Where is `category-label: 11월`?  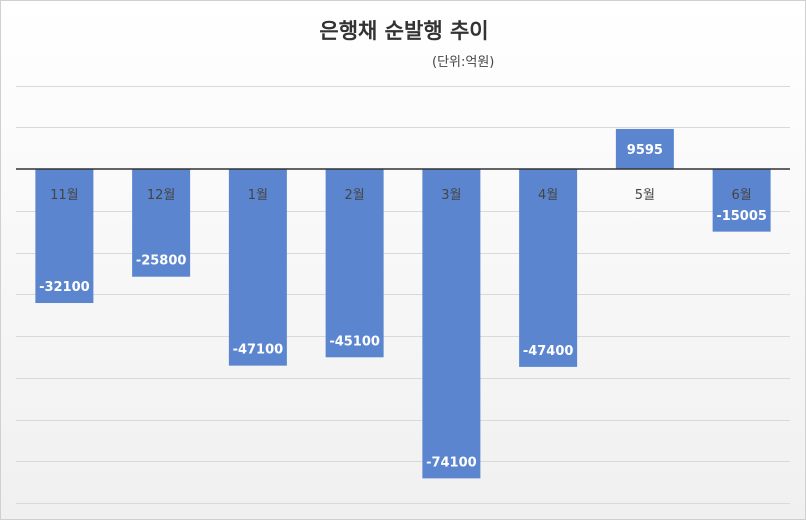 category-label: 11월 is located at coordinates (64, 195).